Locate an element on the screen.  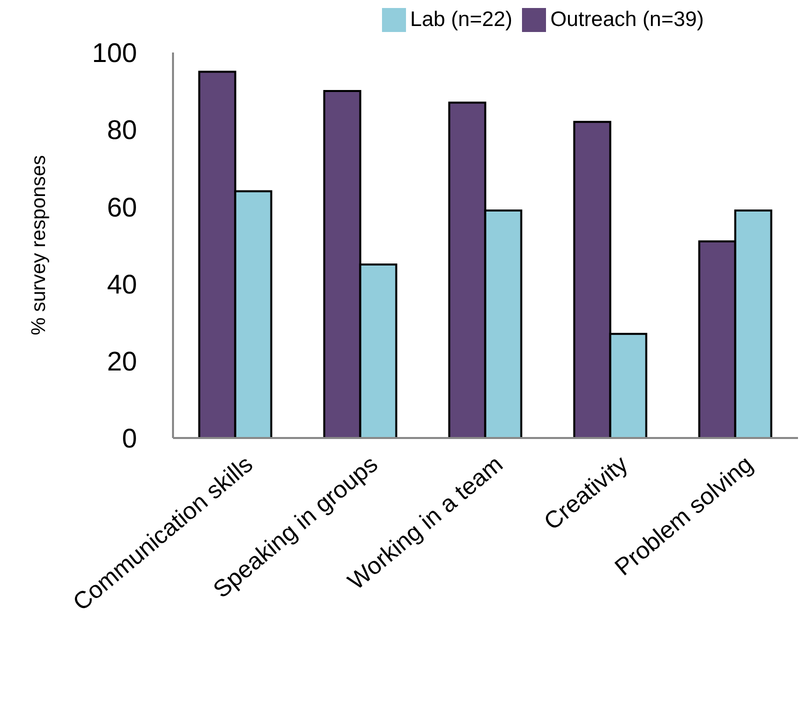
y-tick-label: 80 is located at coordinates (121, 130).